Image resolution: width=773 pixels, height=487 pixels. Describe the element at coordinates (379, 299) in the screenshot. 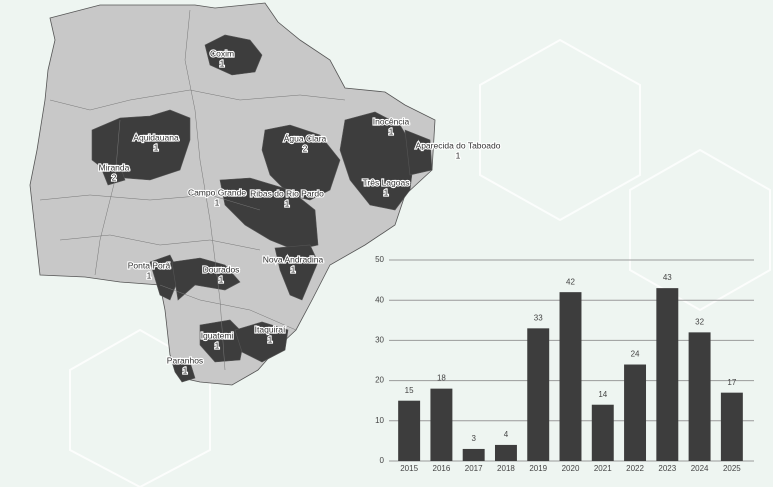

I see `y-tick-label: 40` at that location.